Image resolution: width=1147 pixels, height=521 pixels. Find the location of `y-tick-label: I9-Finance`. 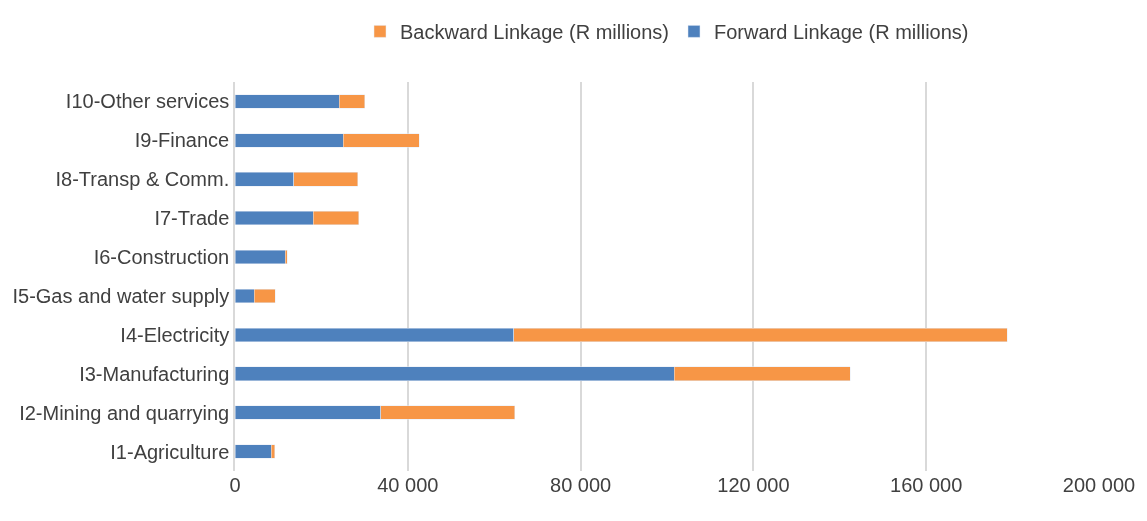

y-tick-label: I9-Finance is located at coordinates (182, 140).